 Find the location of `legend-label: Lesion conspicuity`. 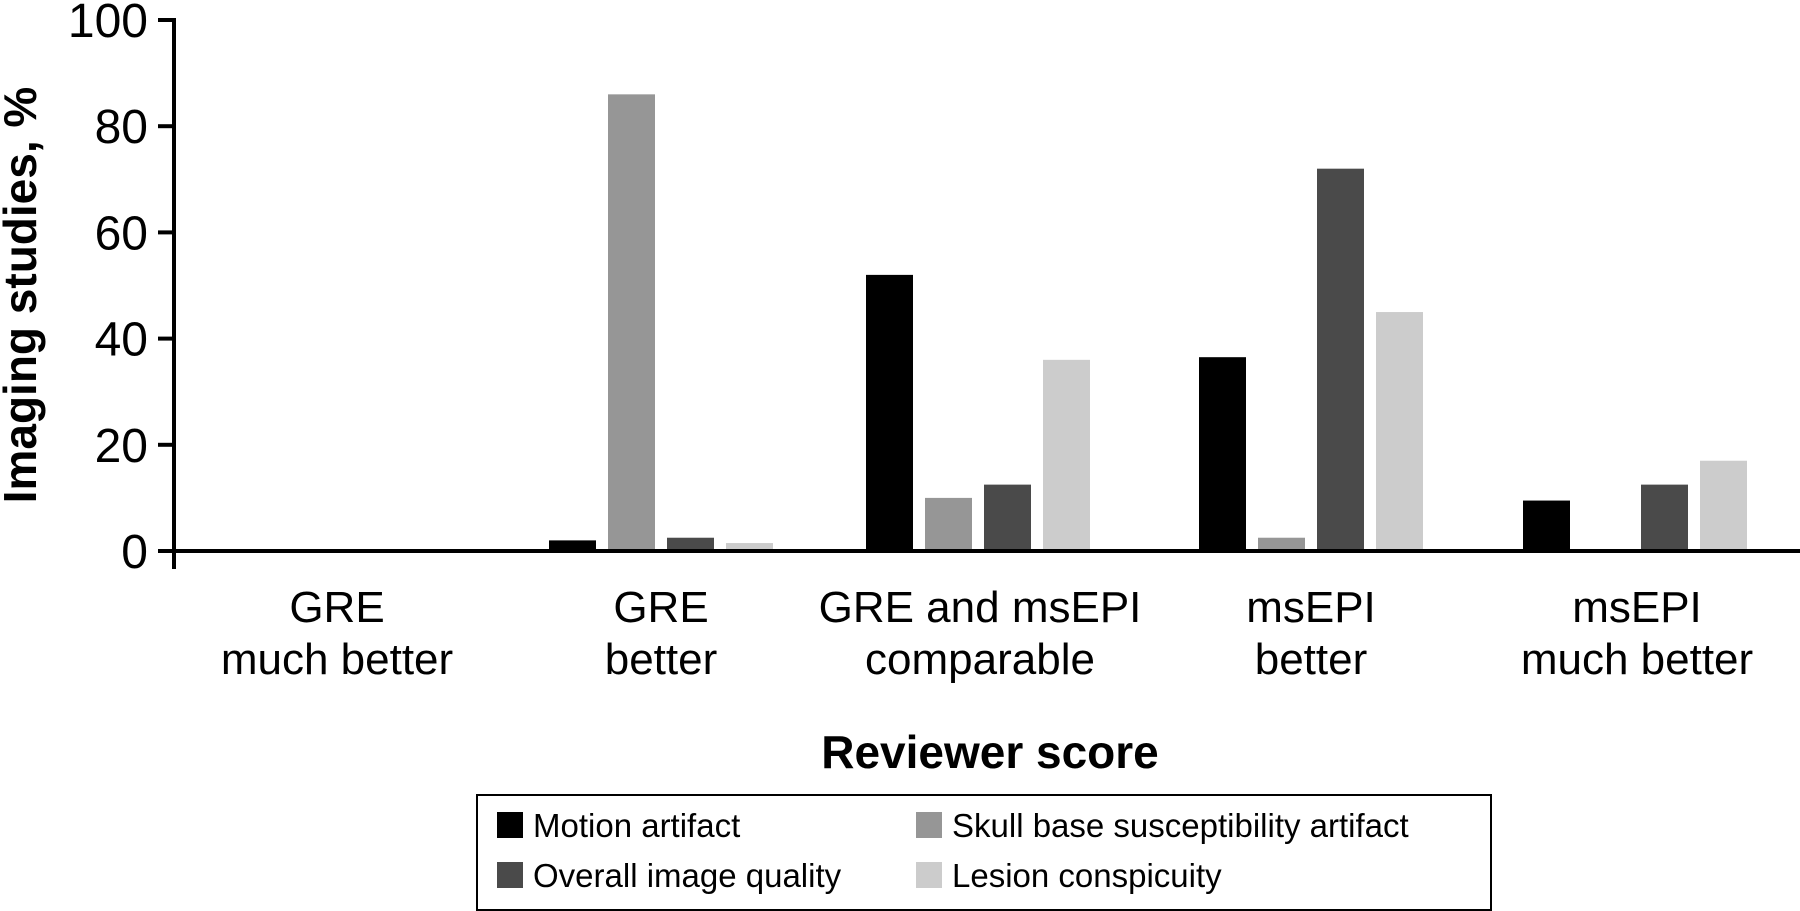

legend-label: Lesion conspicuity is located at coordinates (1087, 875).